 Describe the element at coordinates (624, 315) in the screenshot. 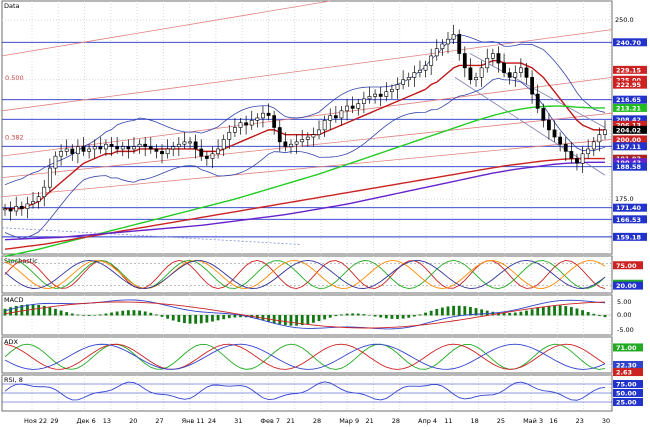

I see `macd-tick-1: 0.00` at that location.